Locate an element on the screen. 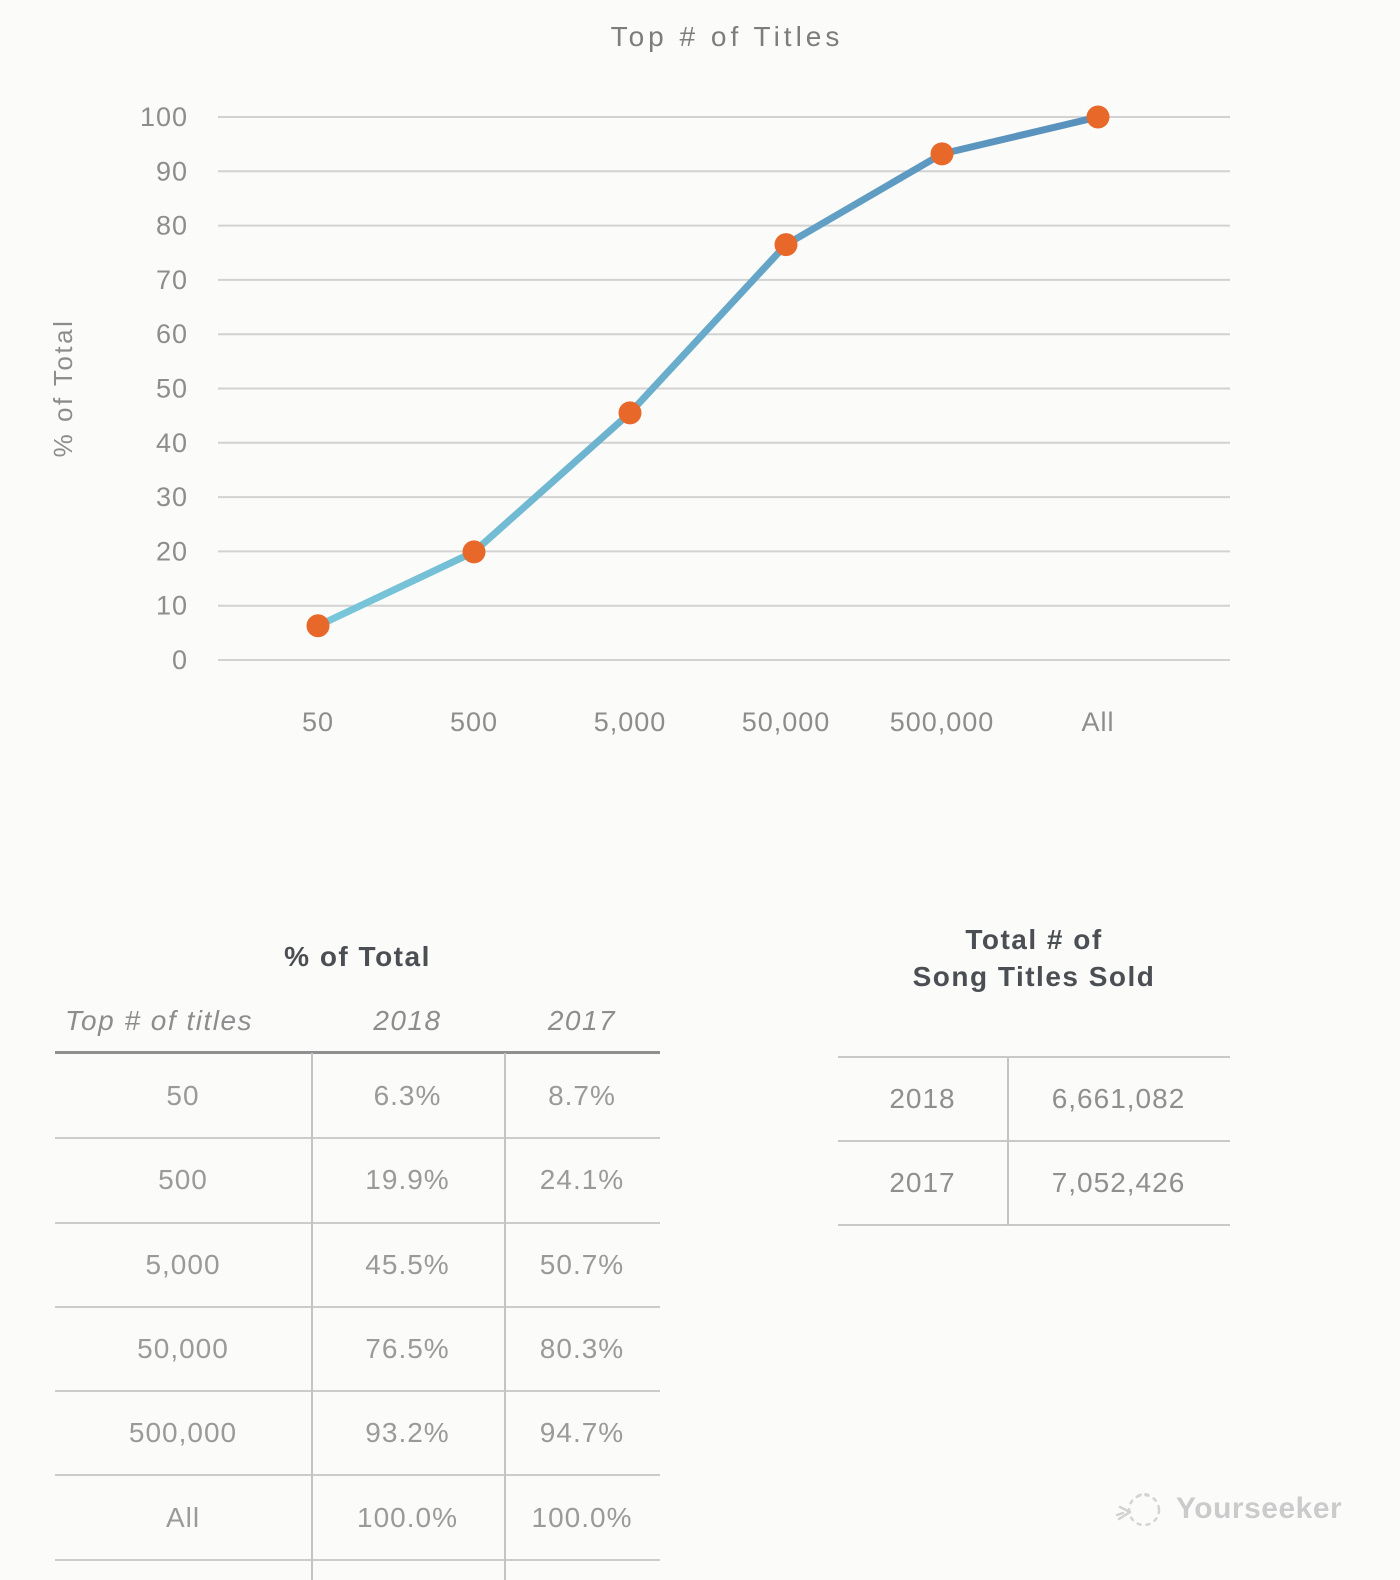 The image size is (1400, 1580). year-label: 2018 is located at coordinates (922, 1098).